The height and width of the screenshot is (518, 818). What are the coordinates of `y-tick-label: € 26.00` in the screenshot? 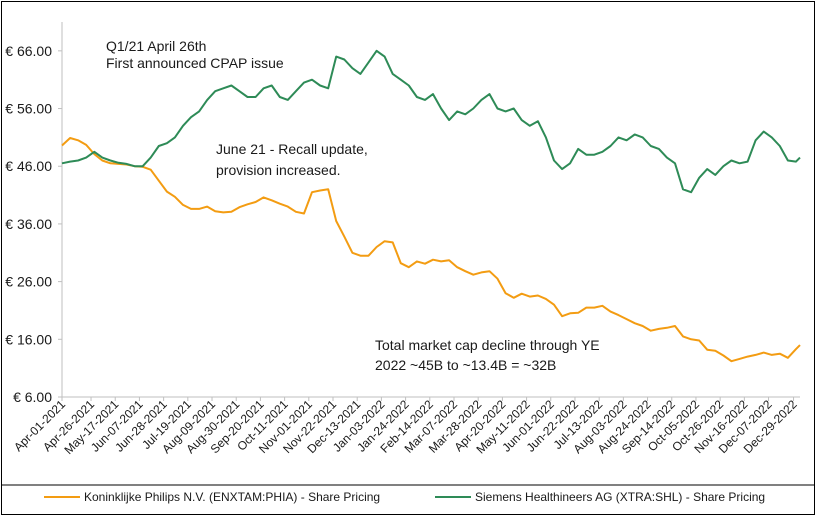 It's located at (28, 282).